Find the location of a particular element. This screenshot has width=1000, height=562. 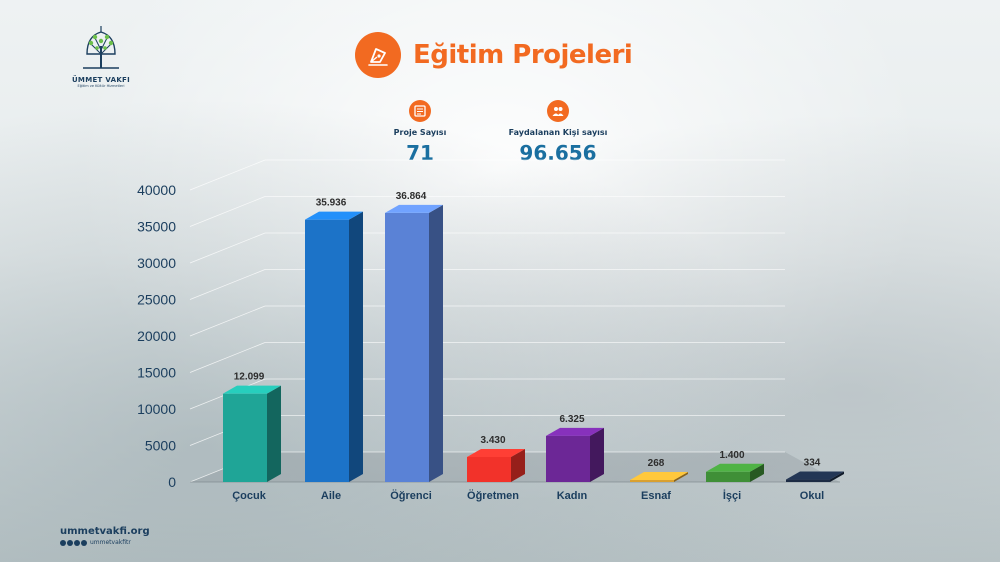

x-tick-label: Çocuk is located at coordinates (249, 496).